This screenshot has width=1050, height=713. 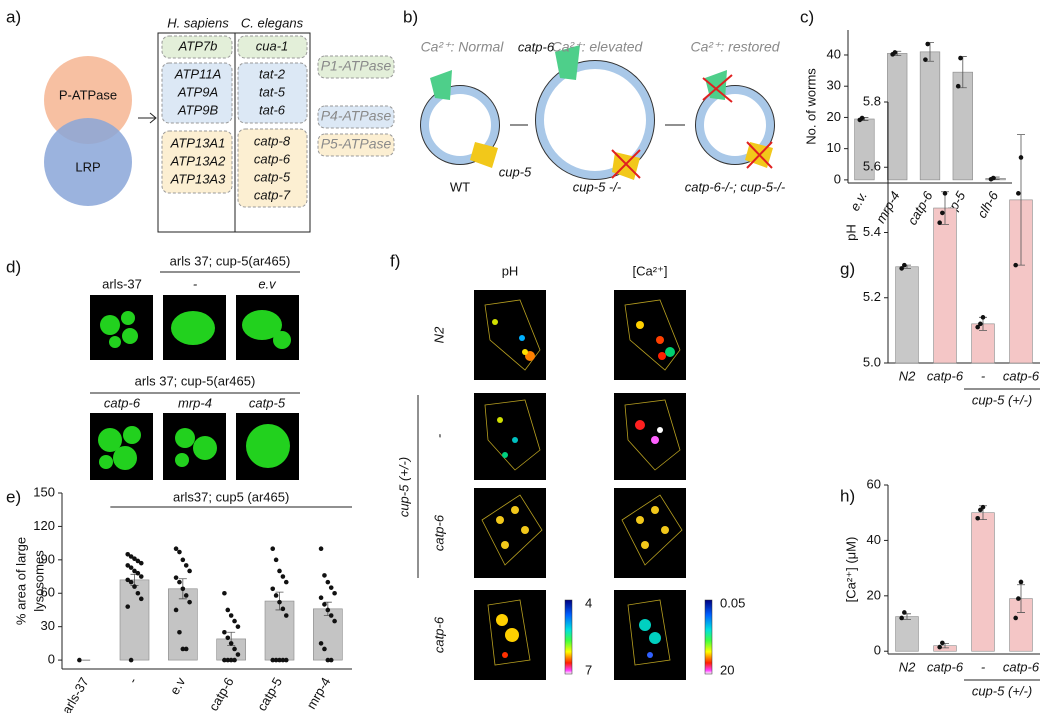 What do you see at coordinates (515, 171) in the screenshot?
I see `channel-label: cup-5` at bounding box center [515, 171].